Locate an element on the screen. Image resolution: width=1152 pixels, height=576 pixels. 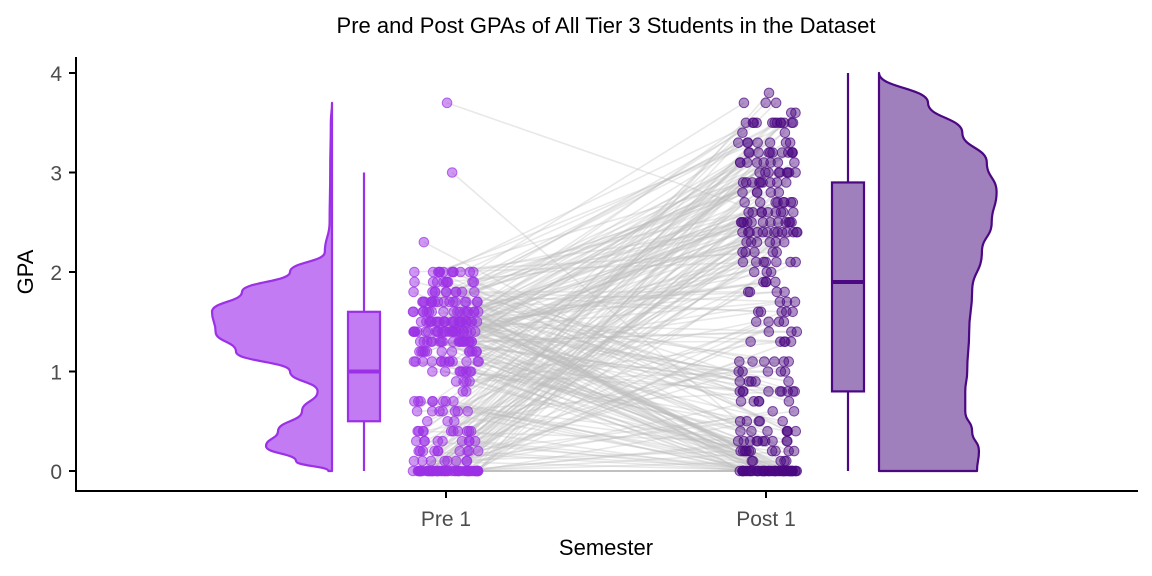
x-tick-label: Post 1 is located at coordinates (766, 519).